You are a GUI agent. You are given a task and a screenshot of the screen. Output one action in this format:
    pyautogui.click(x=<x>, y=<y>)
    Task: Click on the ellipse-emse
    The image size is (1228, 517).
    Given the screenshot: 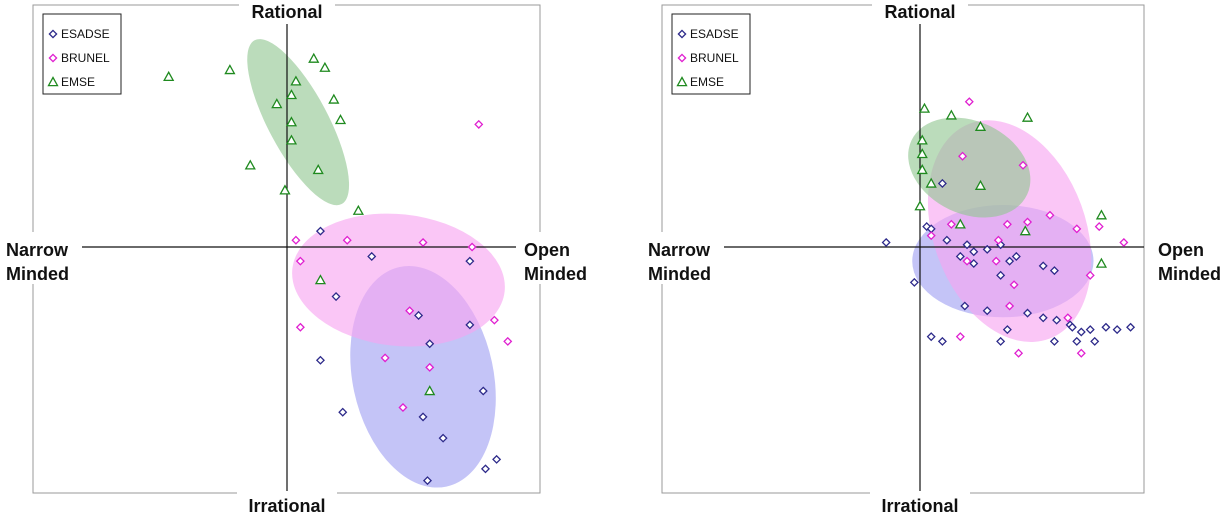 What is the action you would take?
    pyautogui.click(x=298, y=122)
    